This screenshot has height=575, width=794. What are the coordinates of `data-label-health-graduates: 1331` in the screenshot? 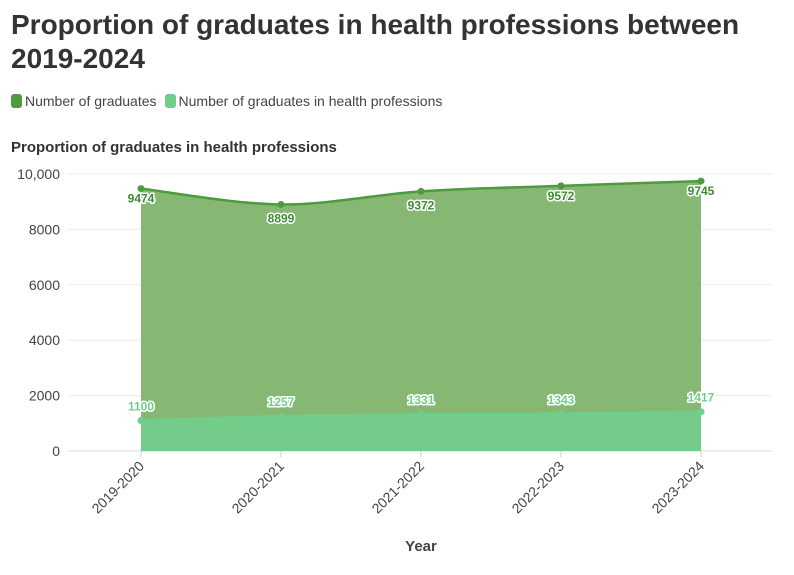 It's located at (421, 400).